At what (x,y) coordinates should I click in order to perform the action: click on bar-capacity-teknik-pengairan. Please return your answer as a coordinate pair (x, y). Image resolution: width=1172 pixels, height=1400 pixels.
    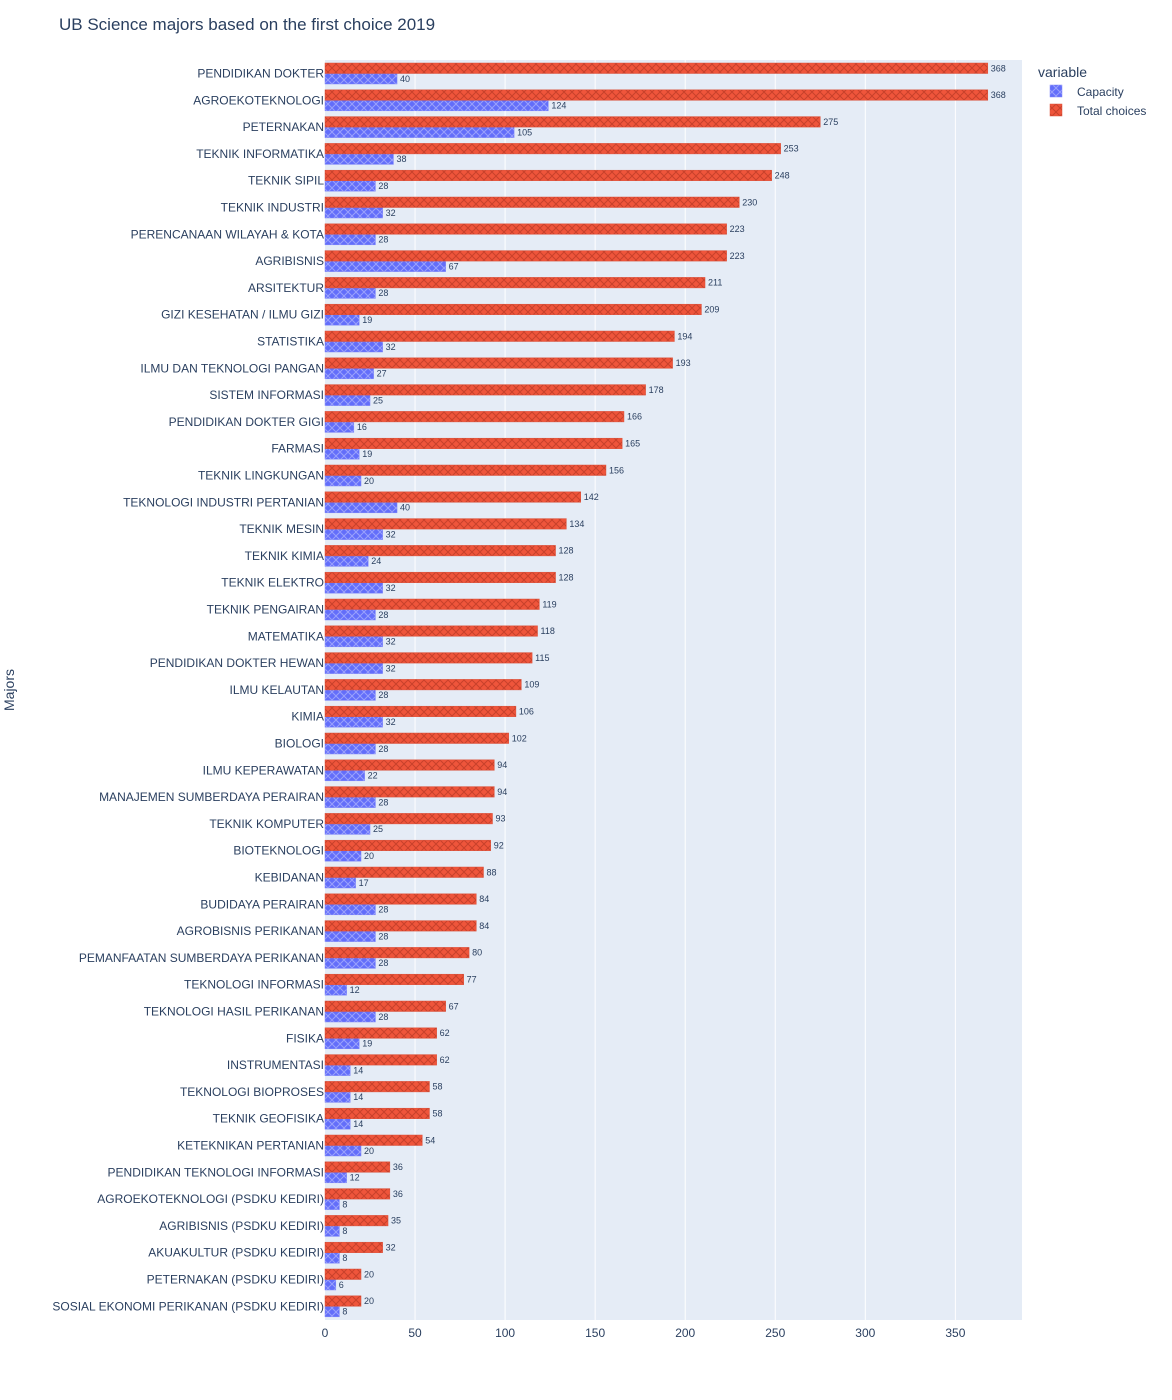
    Looking at the image, I should click on (350, 615).